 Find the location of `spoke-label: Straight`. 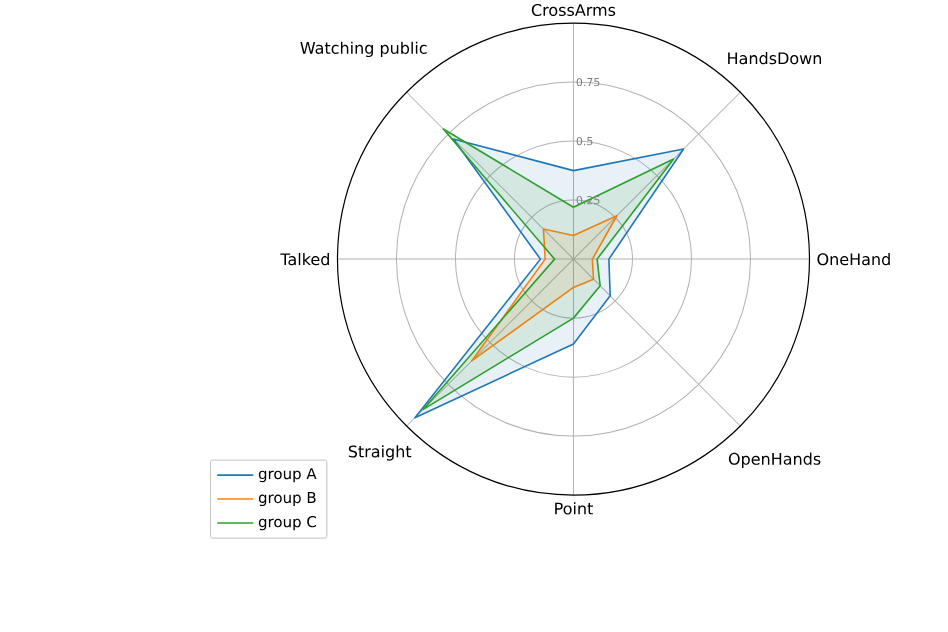

spoke-label: Straight is located at coordinates (380, 453).